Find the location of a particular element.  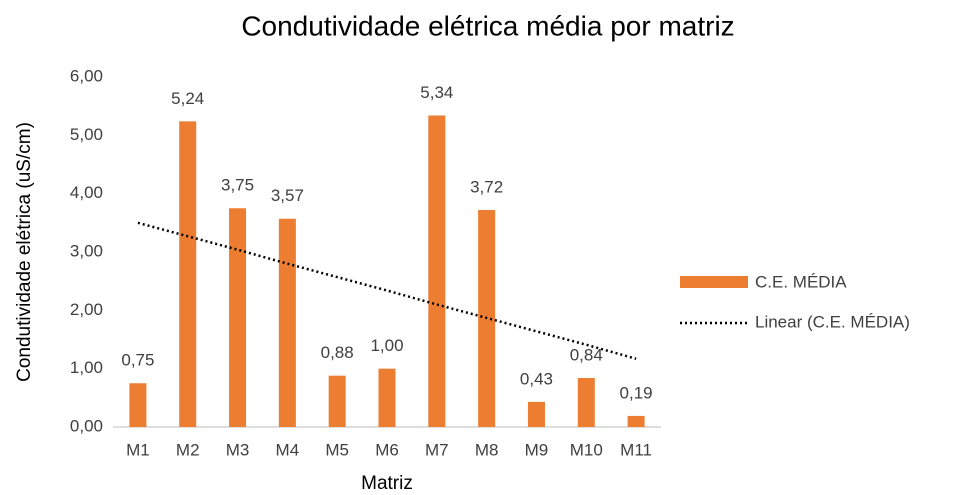

y-tick-label: 2,00 is located at coordinates (86, 309).